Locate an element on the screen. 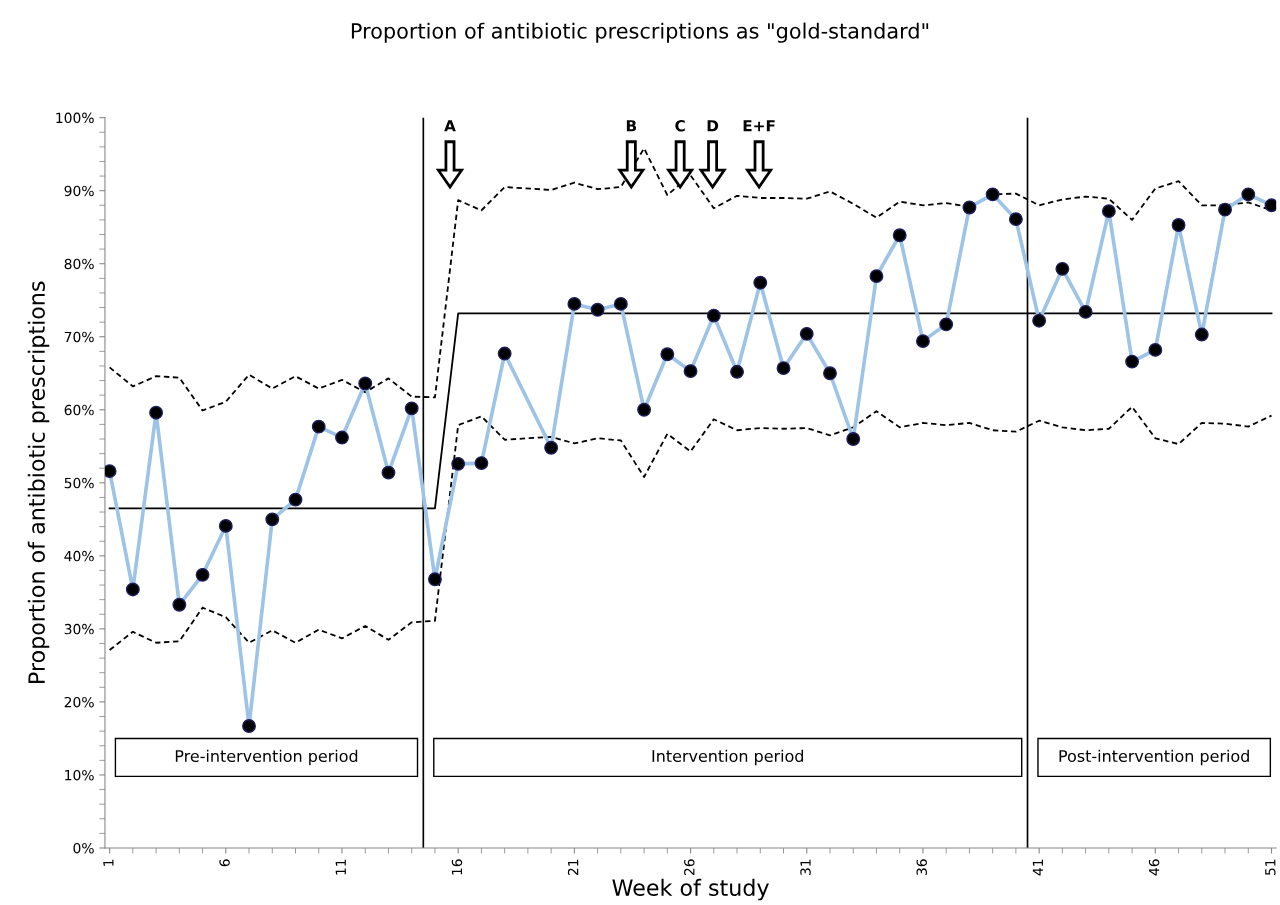 The image size is (1280, 905). x-tick-label: 11 is located at coordinates (340, 867).